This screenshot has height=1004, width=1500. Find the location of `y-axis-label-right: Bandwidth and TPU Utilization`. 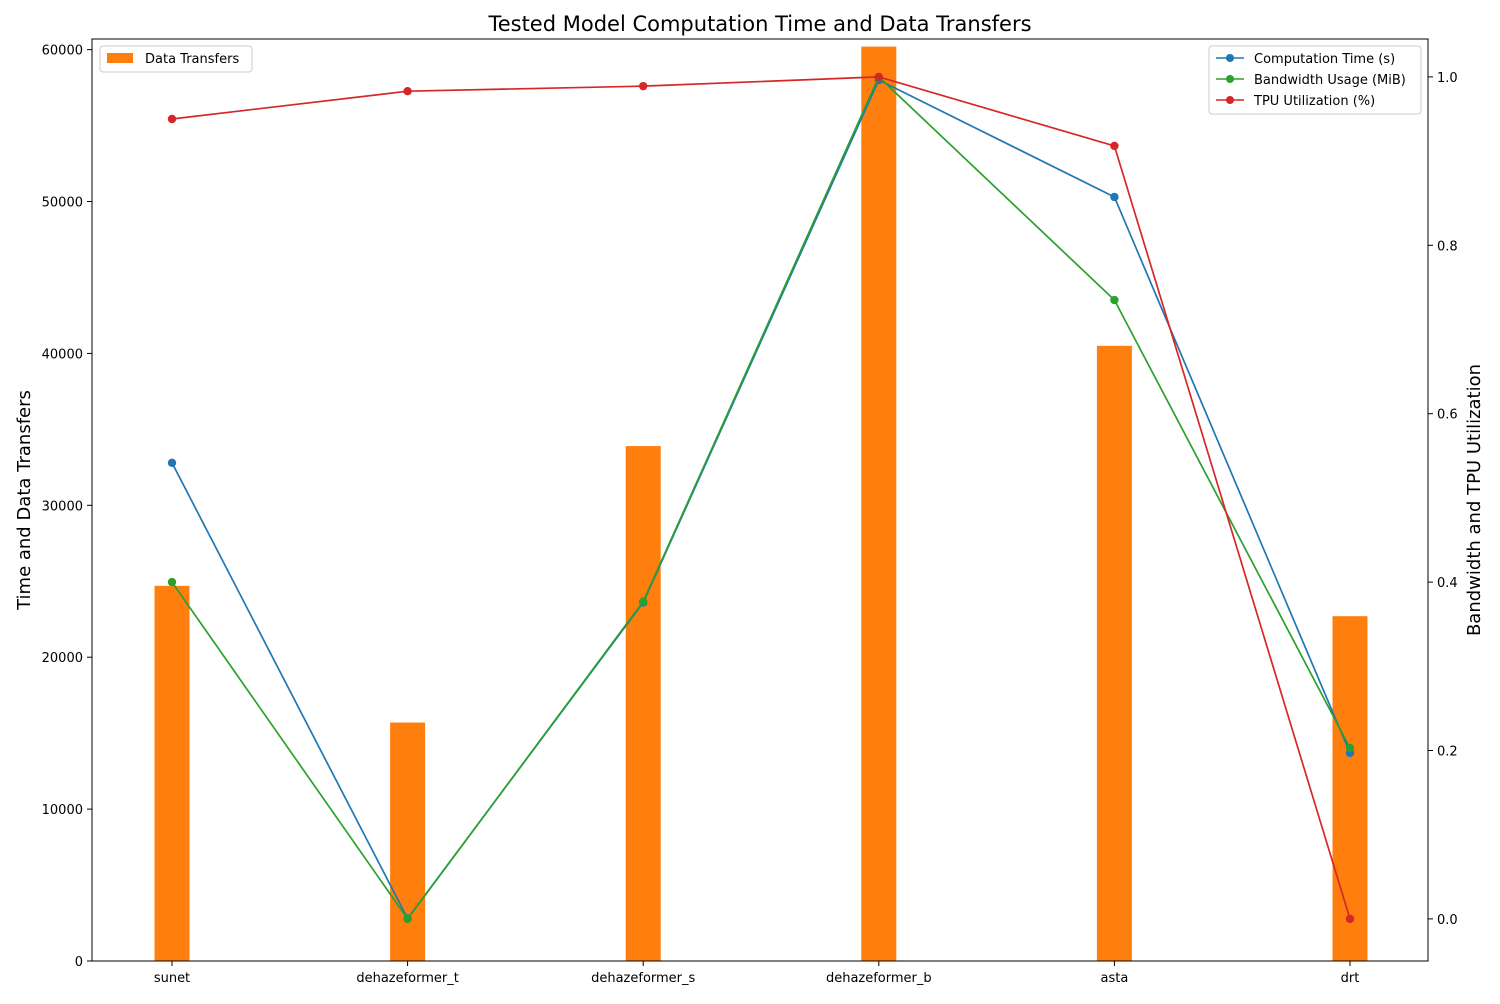

y-axis-label-right: Bandwidth and TPU Utilization is located at coordinates (1474, 500).